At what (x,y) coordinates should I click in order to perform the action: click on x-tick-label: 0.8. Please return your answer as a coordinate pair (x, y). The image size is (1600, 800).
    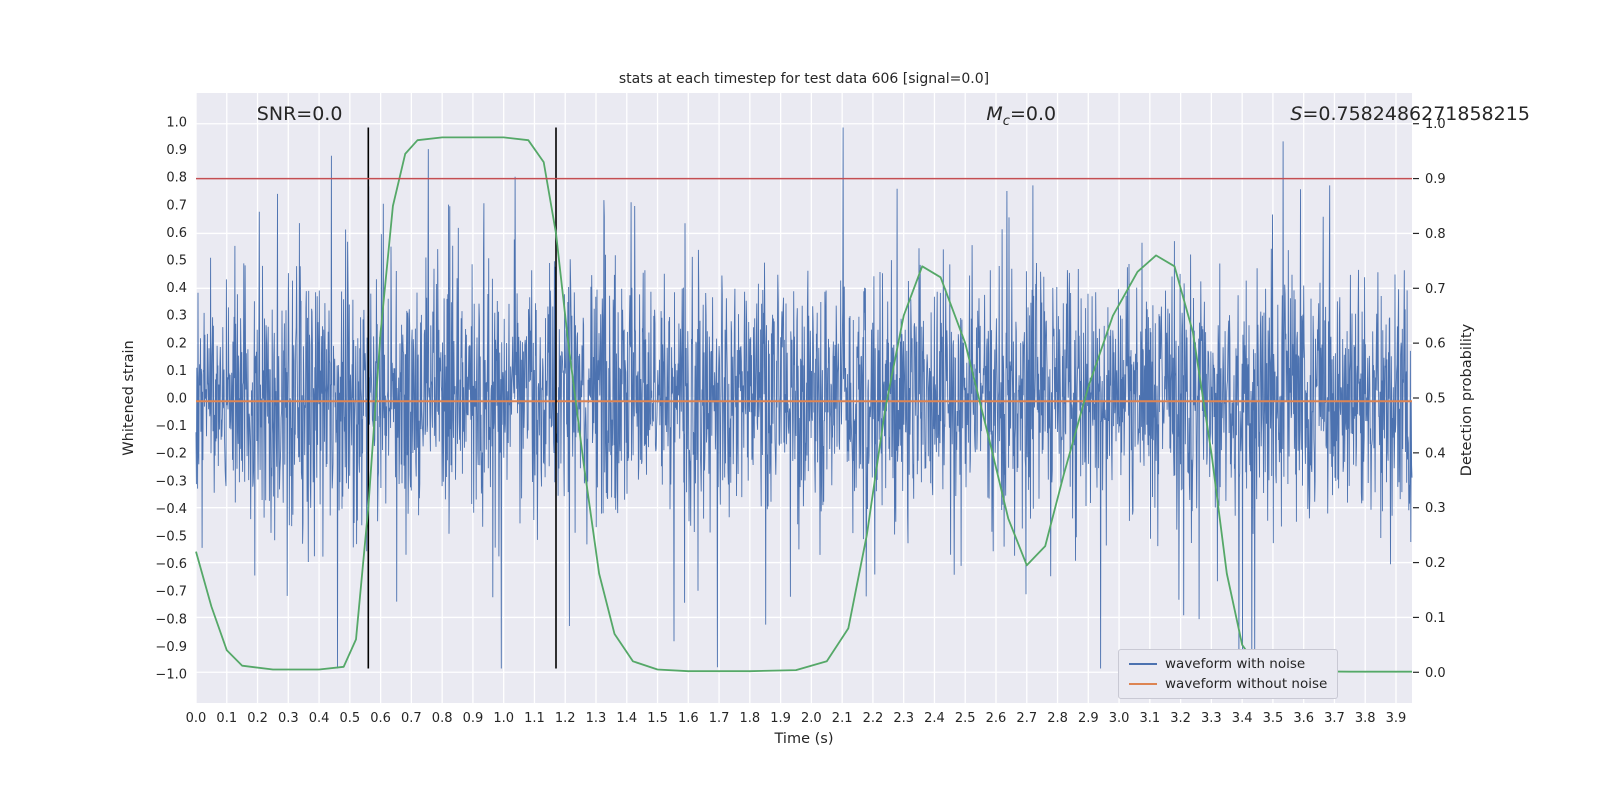
    Looking at the image, I should click on (442, 718).